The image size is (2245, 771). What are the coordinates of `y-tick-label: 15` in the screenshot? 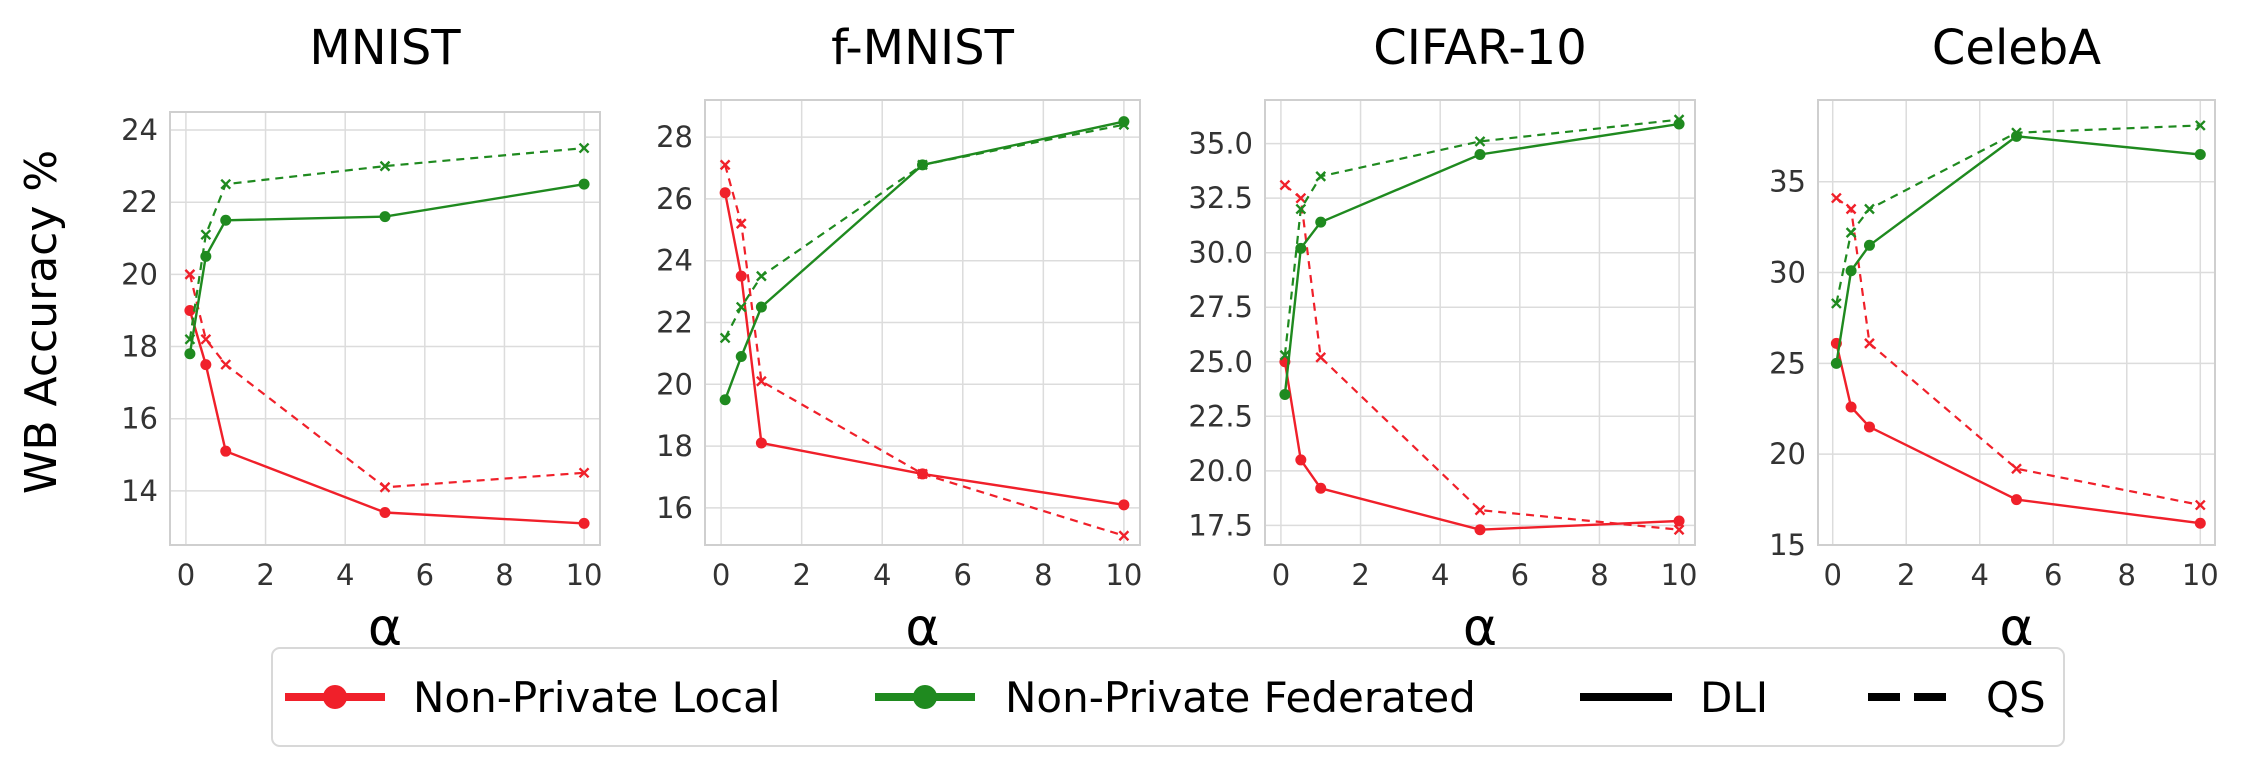 It's located at (1787, 545).